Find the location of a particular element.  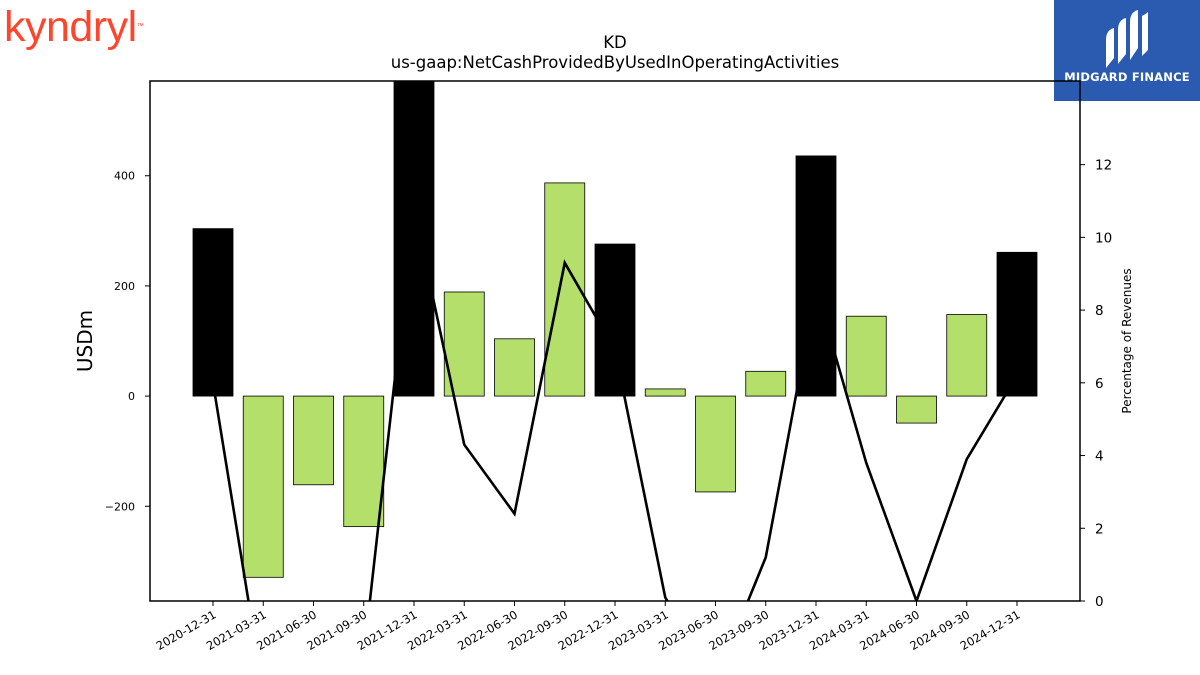

y-tick-label: 0 is located at coordinates (131, 396).